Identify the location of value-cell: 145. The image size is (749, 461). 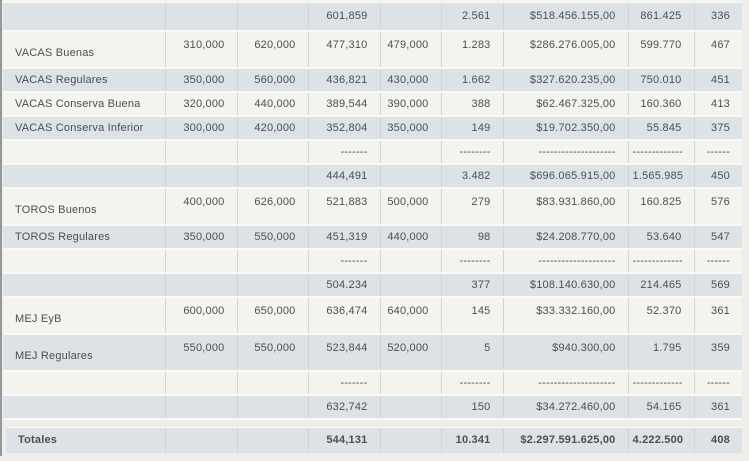
(471, 316).